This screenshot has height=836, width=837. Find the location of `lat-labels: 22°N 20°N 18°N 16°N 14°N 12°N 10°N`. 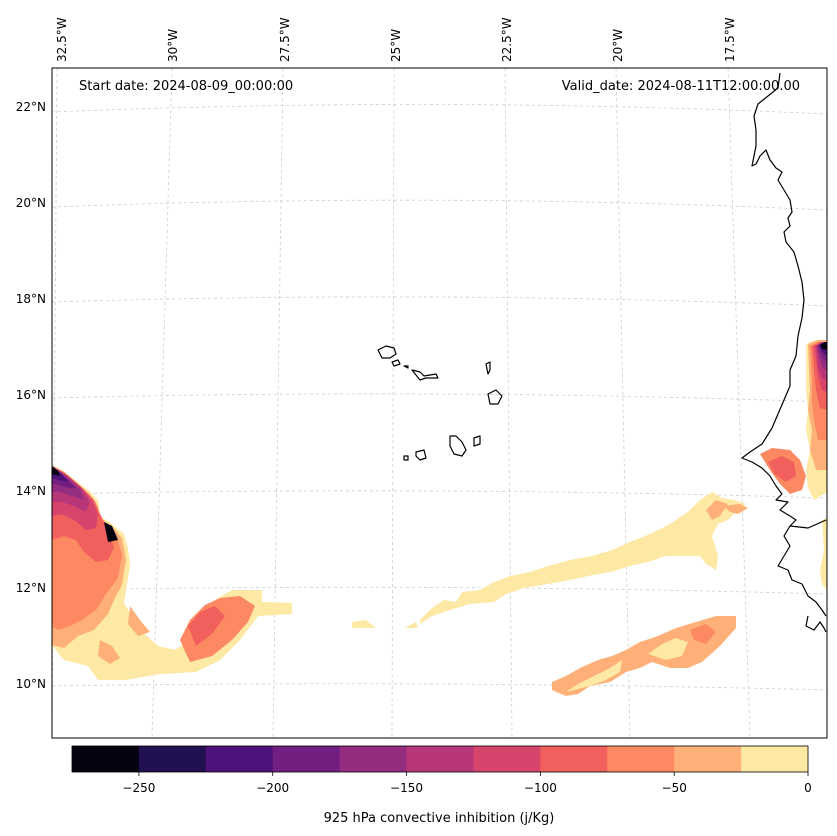

lat-labels: 22°N 20°N 18°N 16°N 14°N 12°N 10°N is located at coordinates (31, 395).